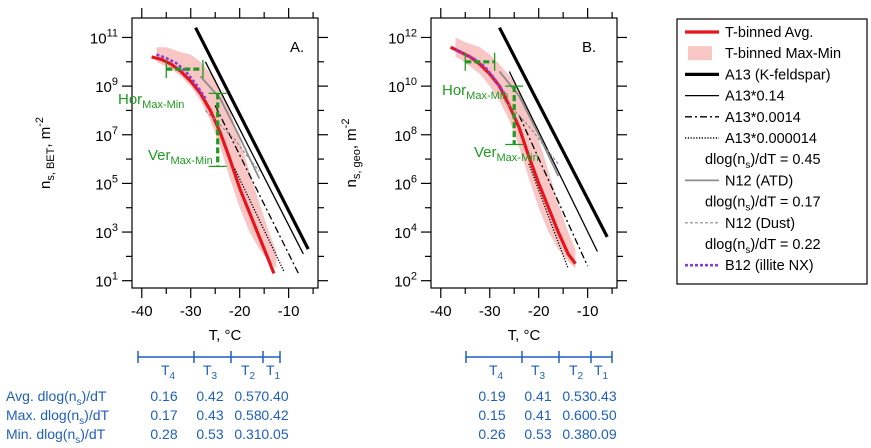  I want to click on legend-swatch-band, so click(700, 53).